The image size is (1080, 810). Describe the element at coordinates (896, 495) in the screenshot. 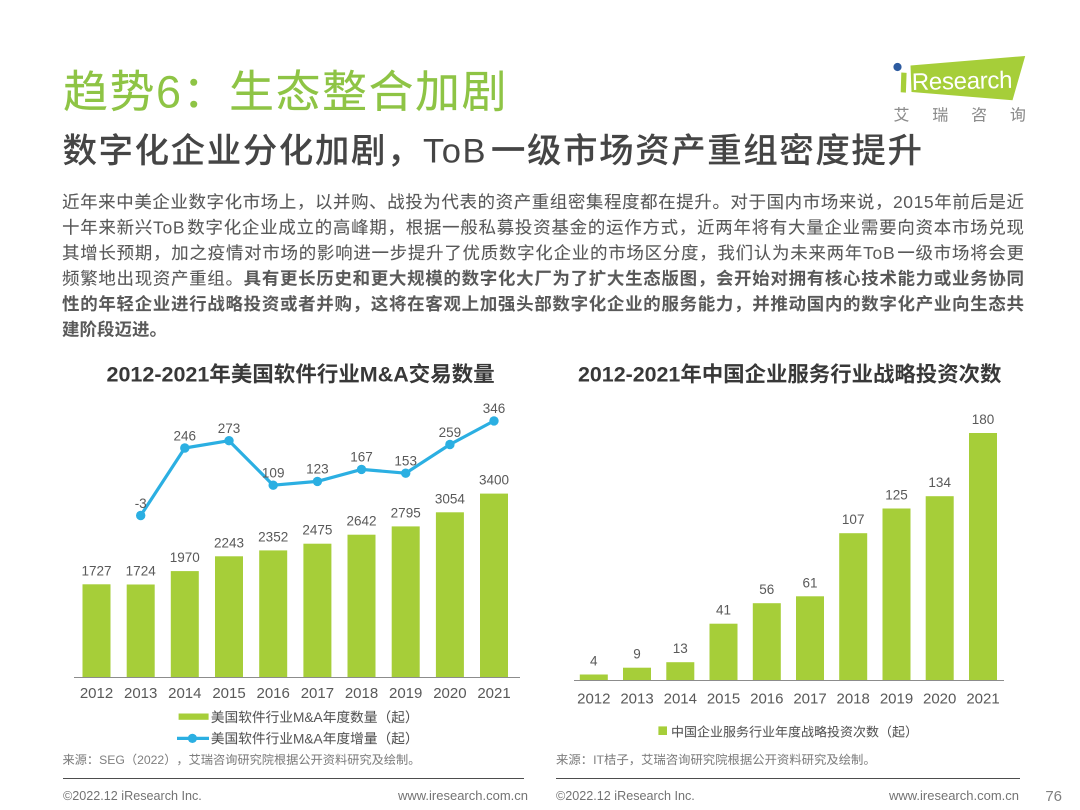

I see `svg-text: 125` at that location.